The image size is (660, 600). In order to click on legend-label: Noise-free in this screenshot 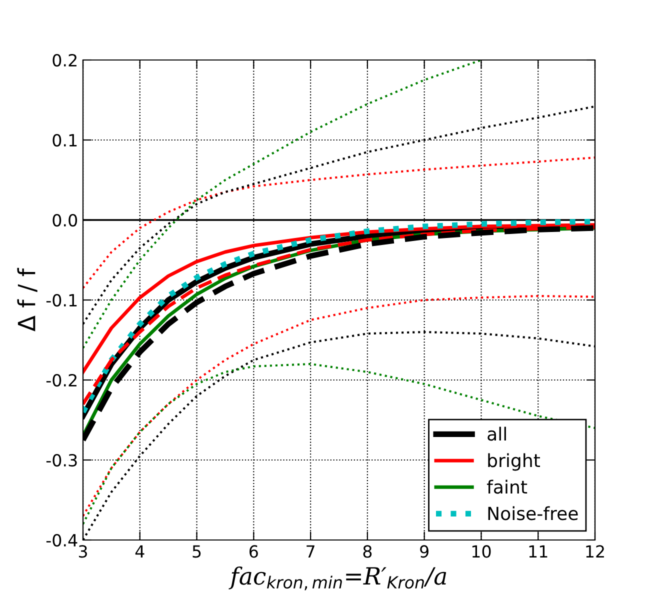, I will do `click(533, 513)`.